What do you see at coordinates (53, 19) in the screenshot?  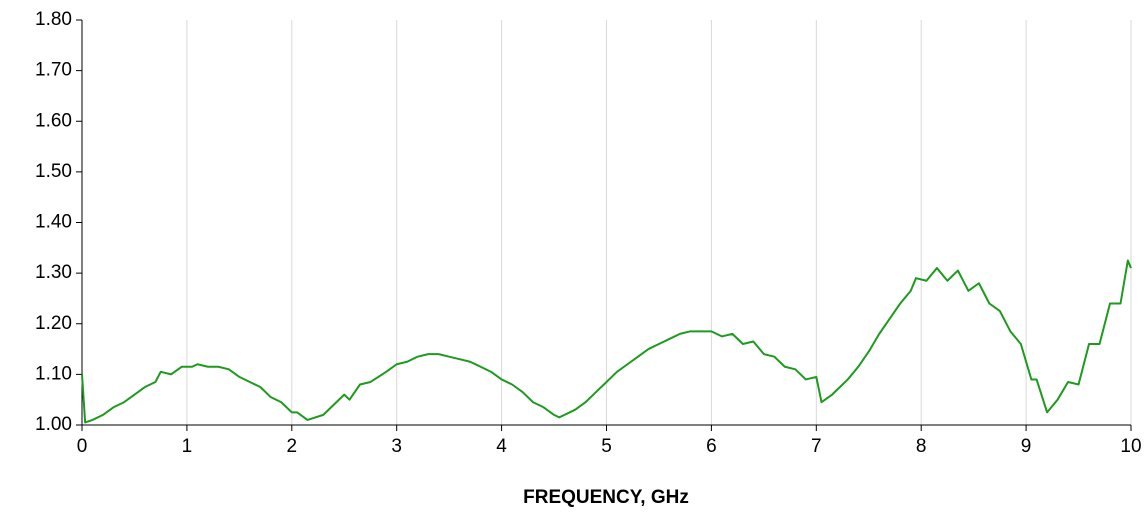 I see `y-tick-label: 1.80` at bounding box center [53, 19].